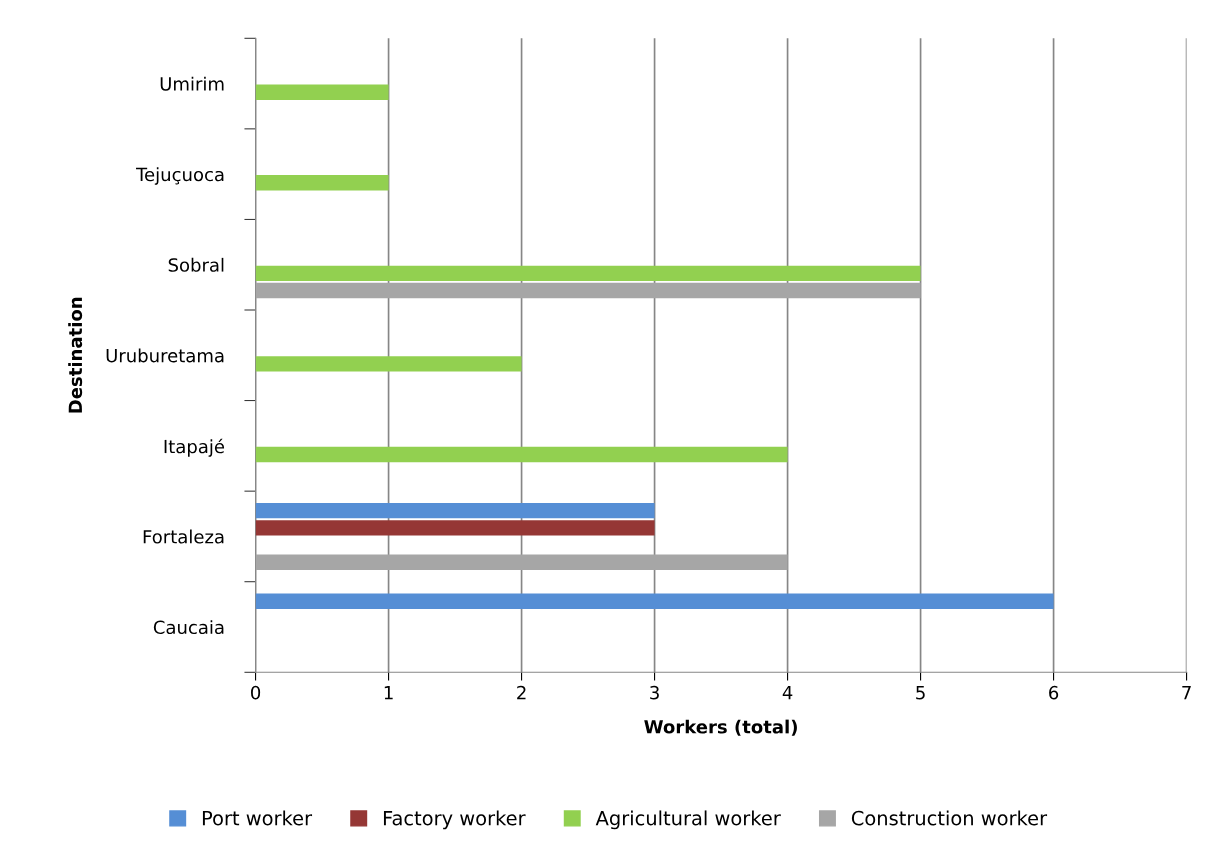 The height and width of the screenshot is (851, 1217). What do you see at coordinates (180, 176) in the screenshot?
I see `y-tick-label: Tejuçuoca` at bounding box center [180, 176].